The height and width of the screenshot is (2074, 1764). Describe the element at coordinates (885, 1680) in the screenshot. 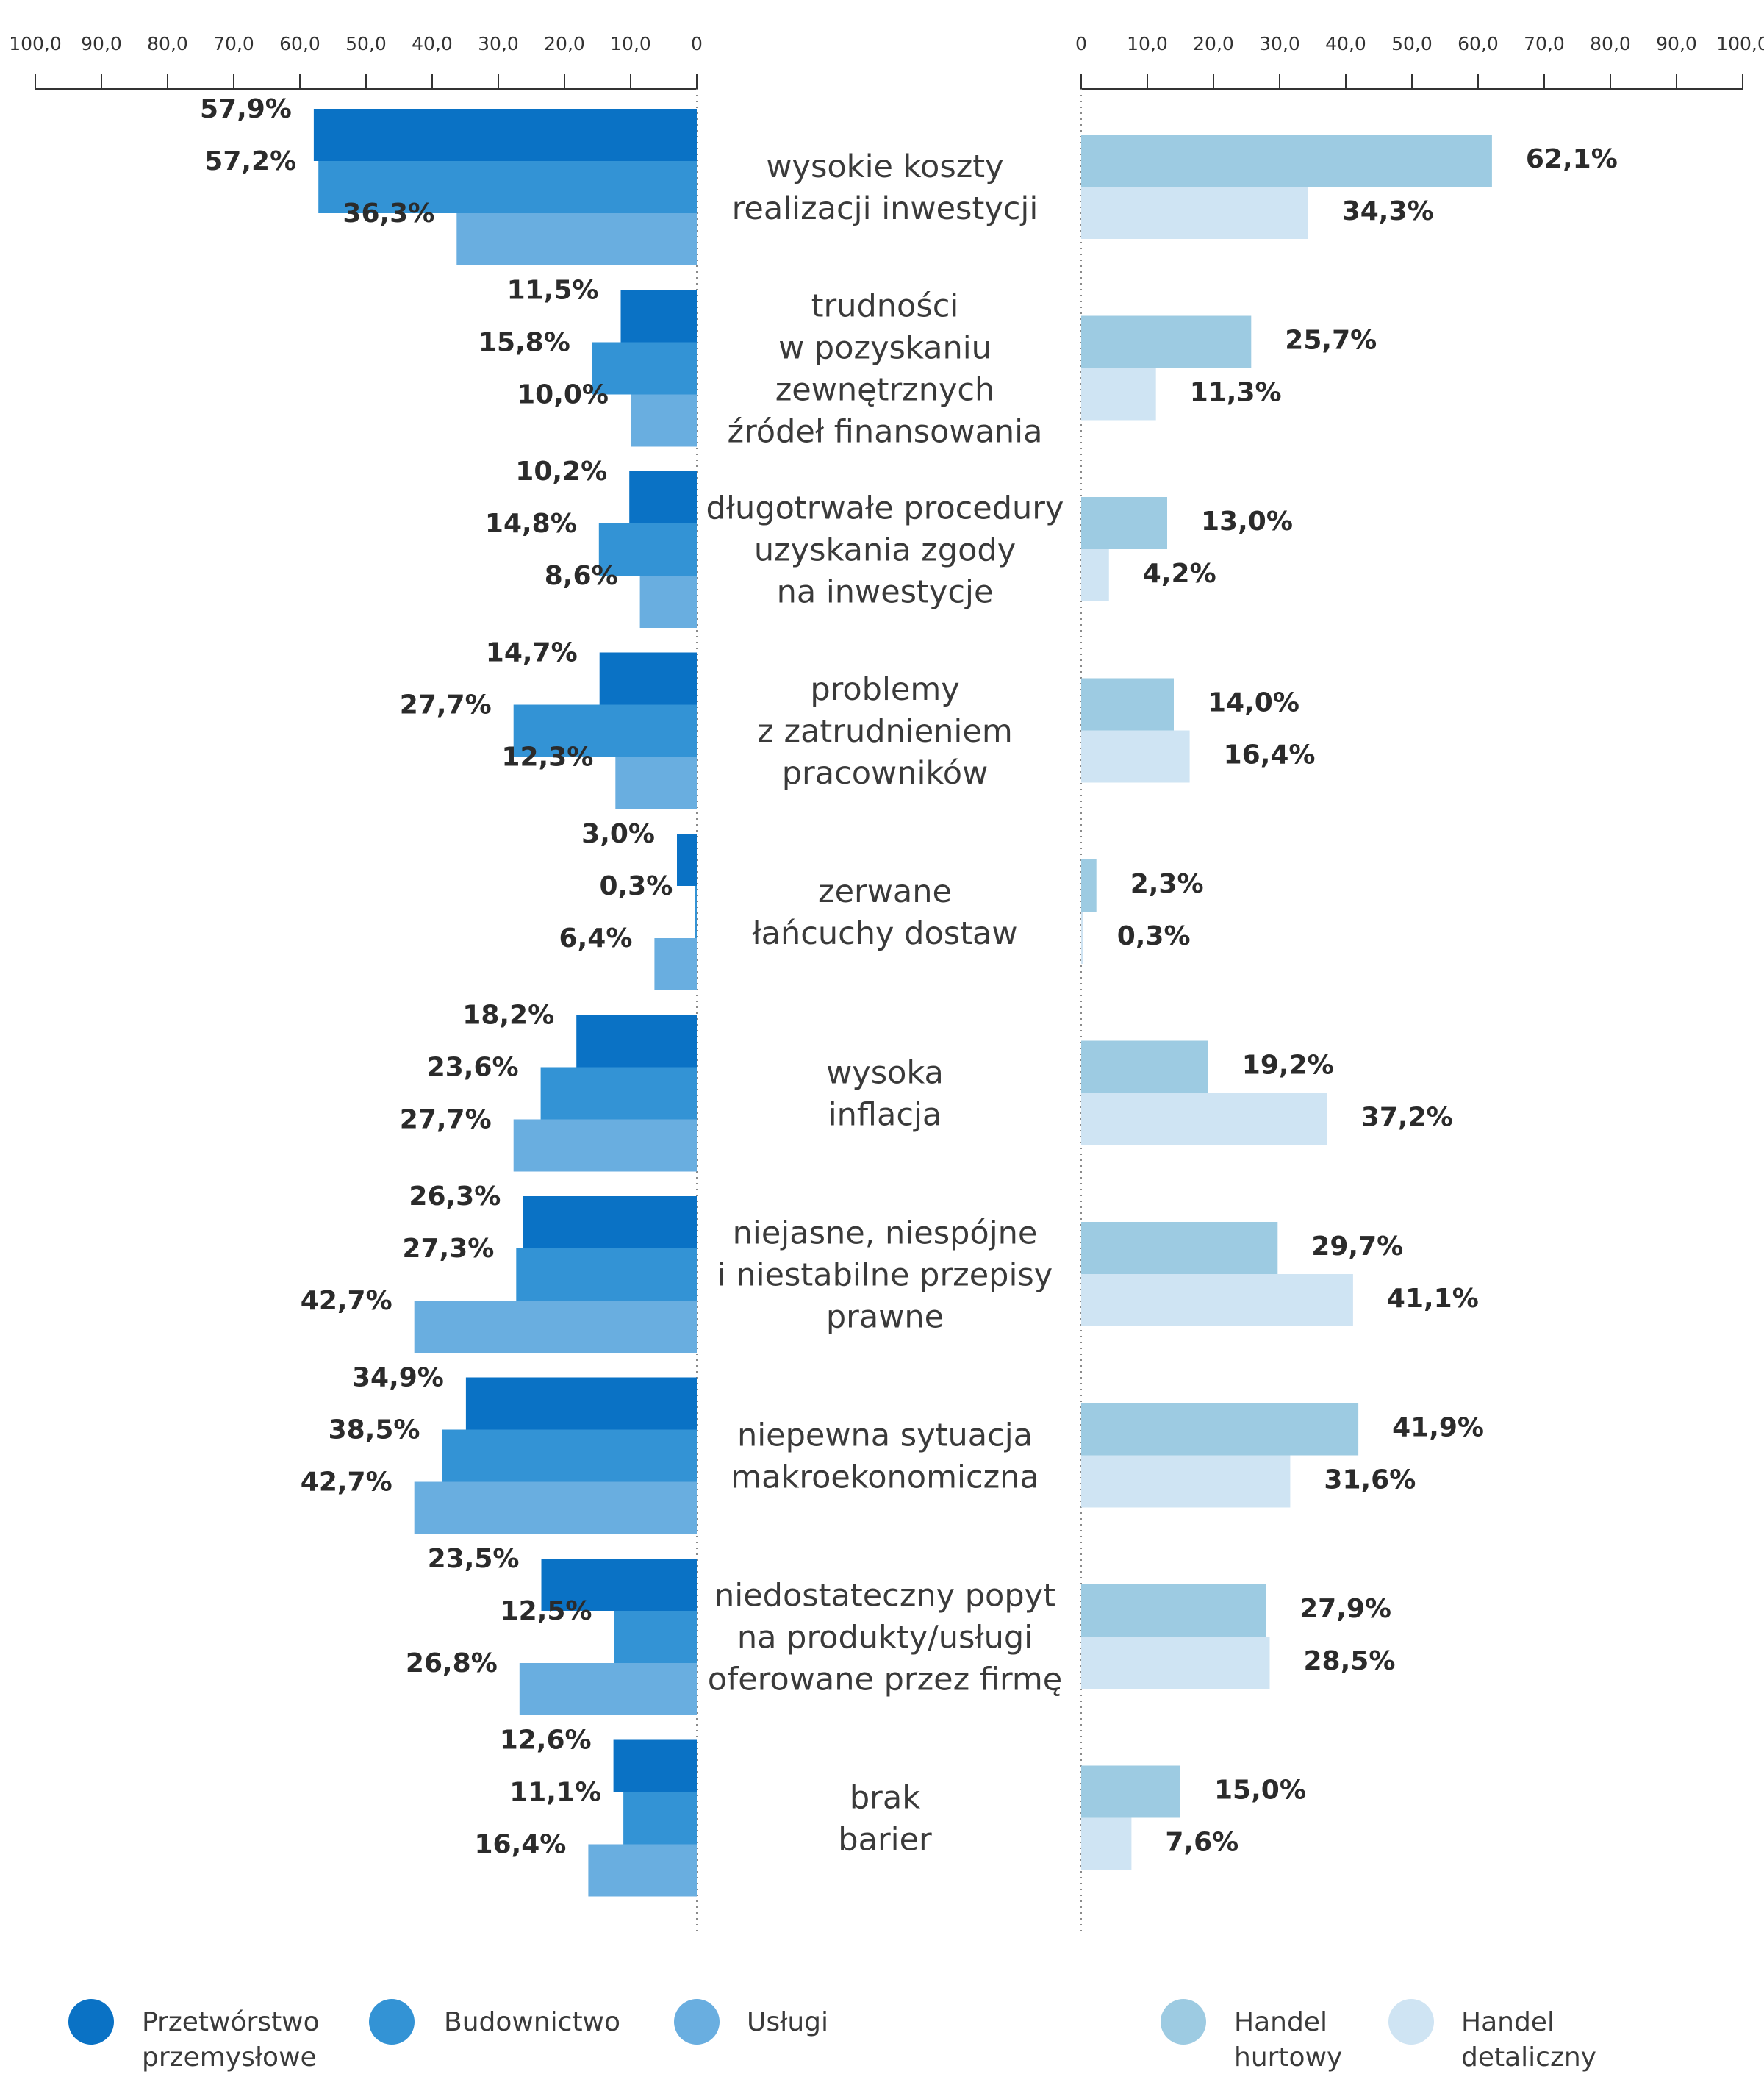

I see `category-label: oferowane przez firmę` at that location.